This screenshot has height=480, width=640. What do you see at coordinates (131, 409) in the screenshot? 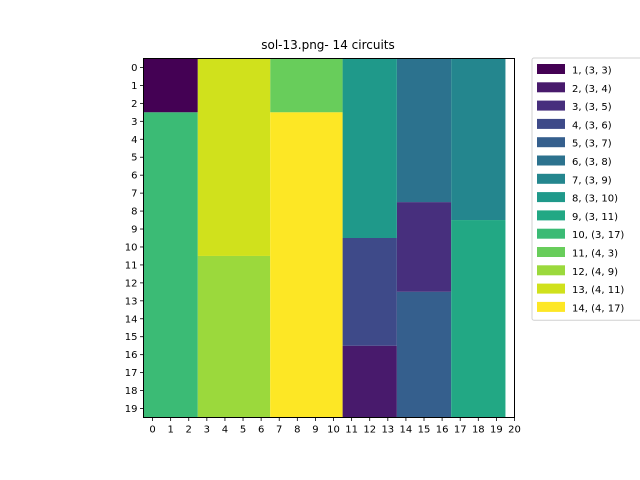
I see `y-tick-label: 19` at bounding box center [131, 409].